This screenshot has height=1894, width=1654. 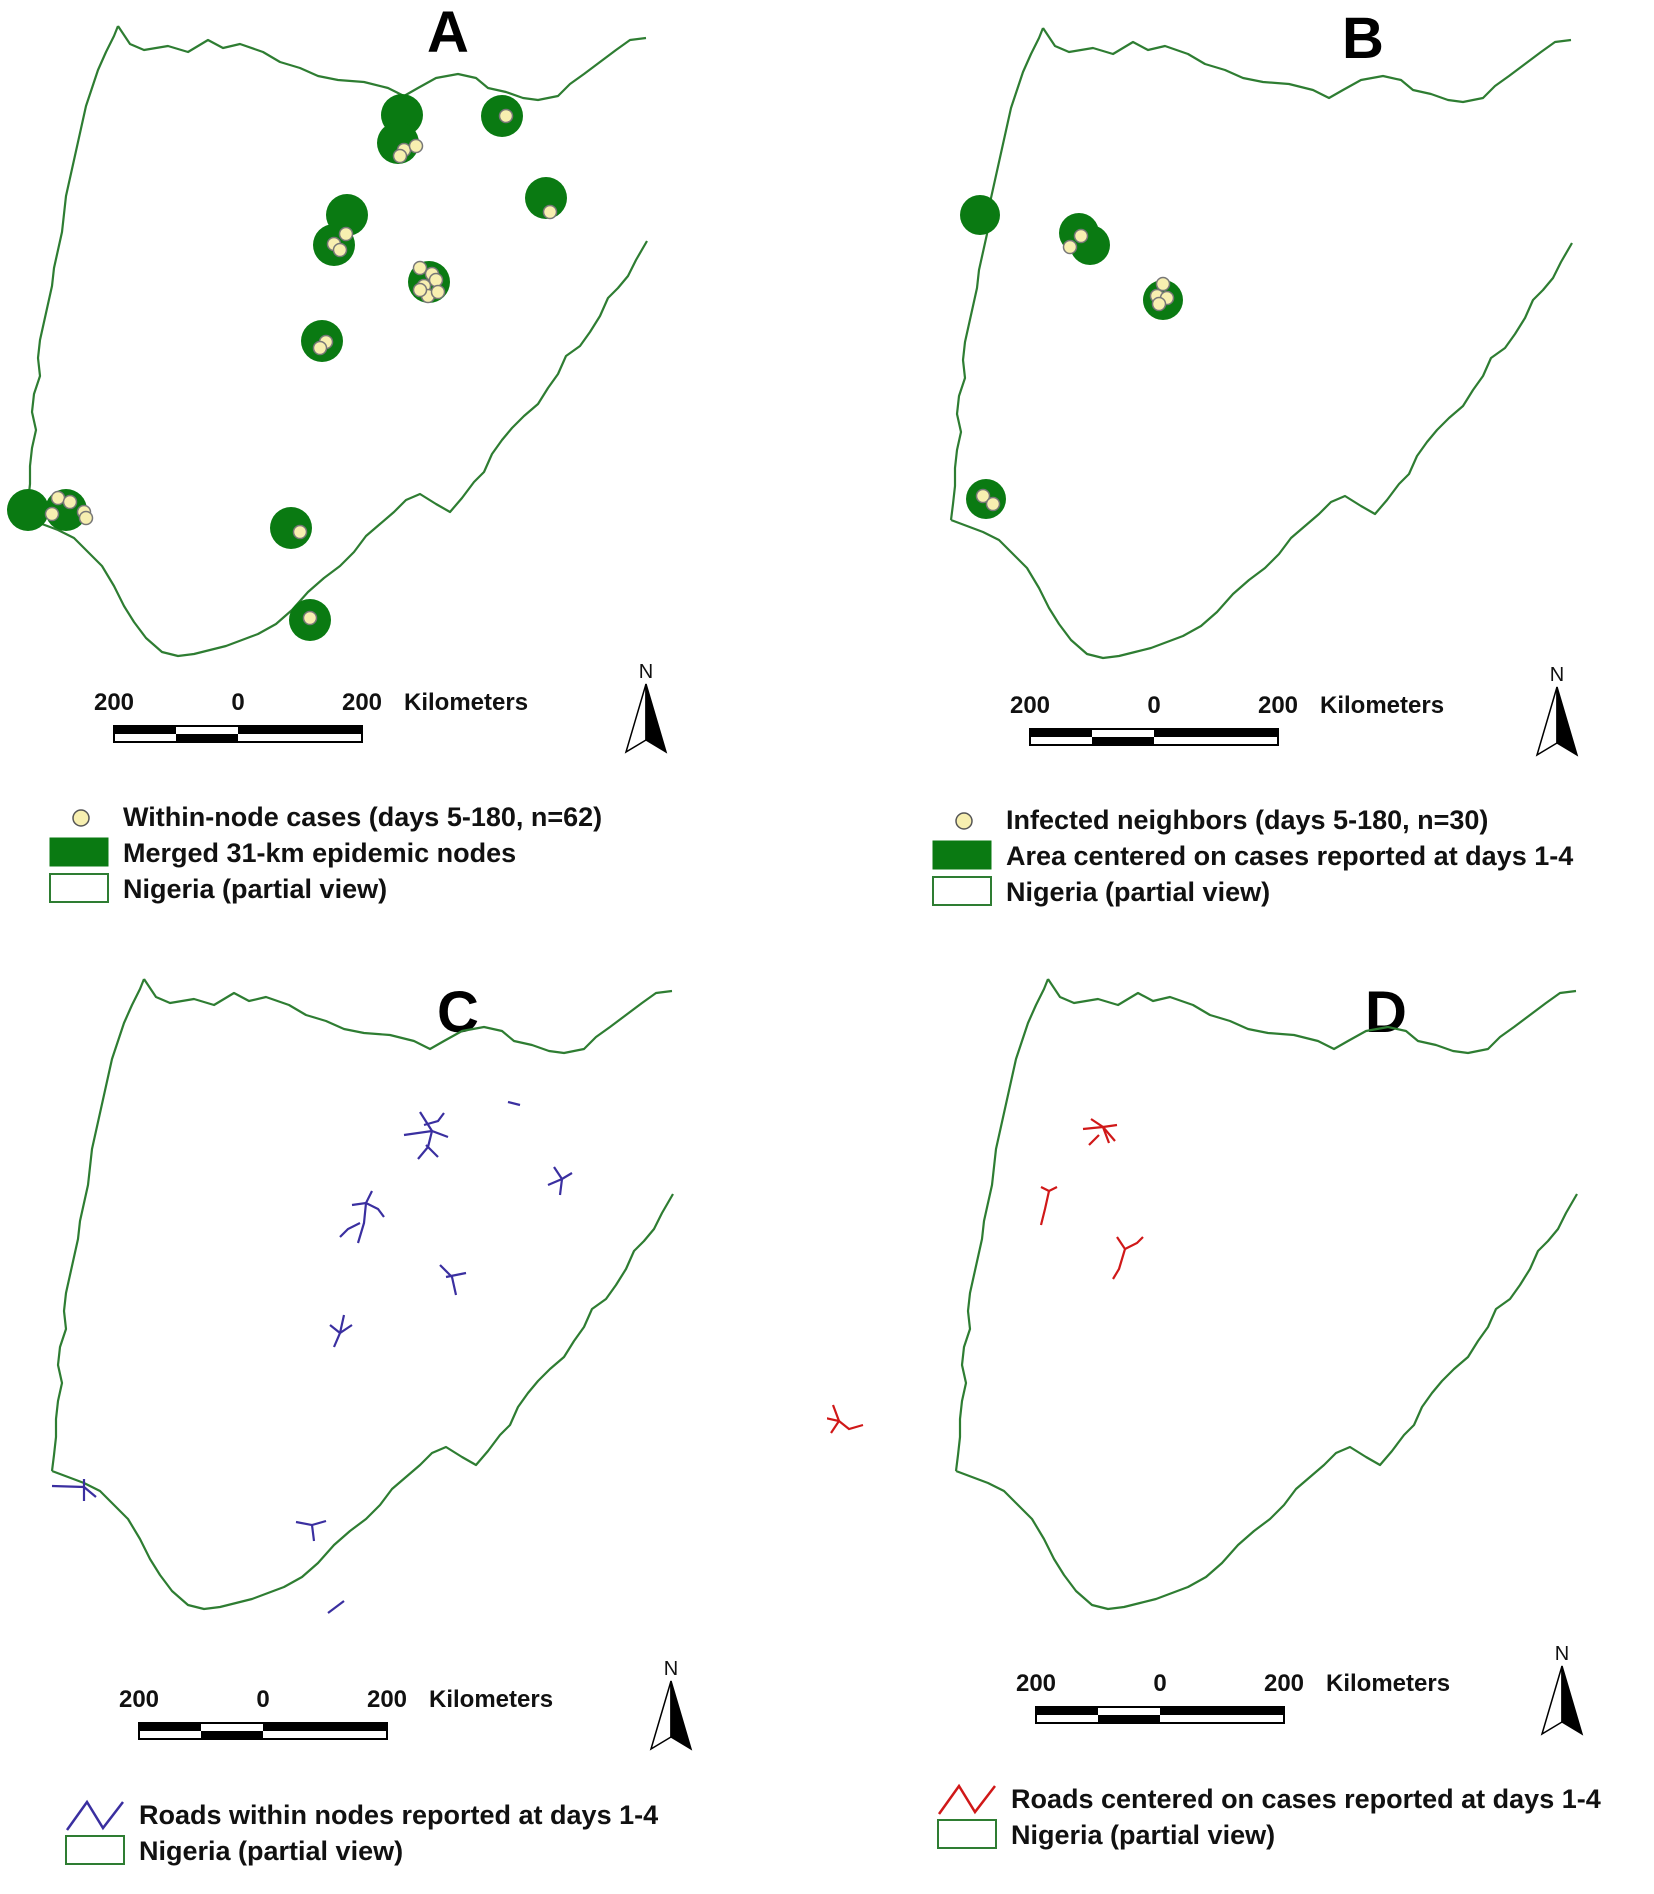 I want to click on legend-label: Merged 31-km epidemic nodes, so click(x=320, y=853).